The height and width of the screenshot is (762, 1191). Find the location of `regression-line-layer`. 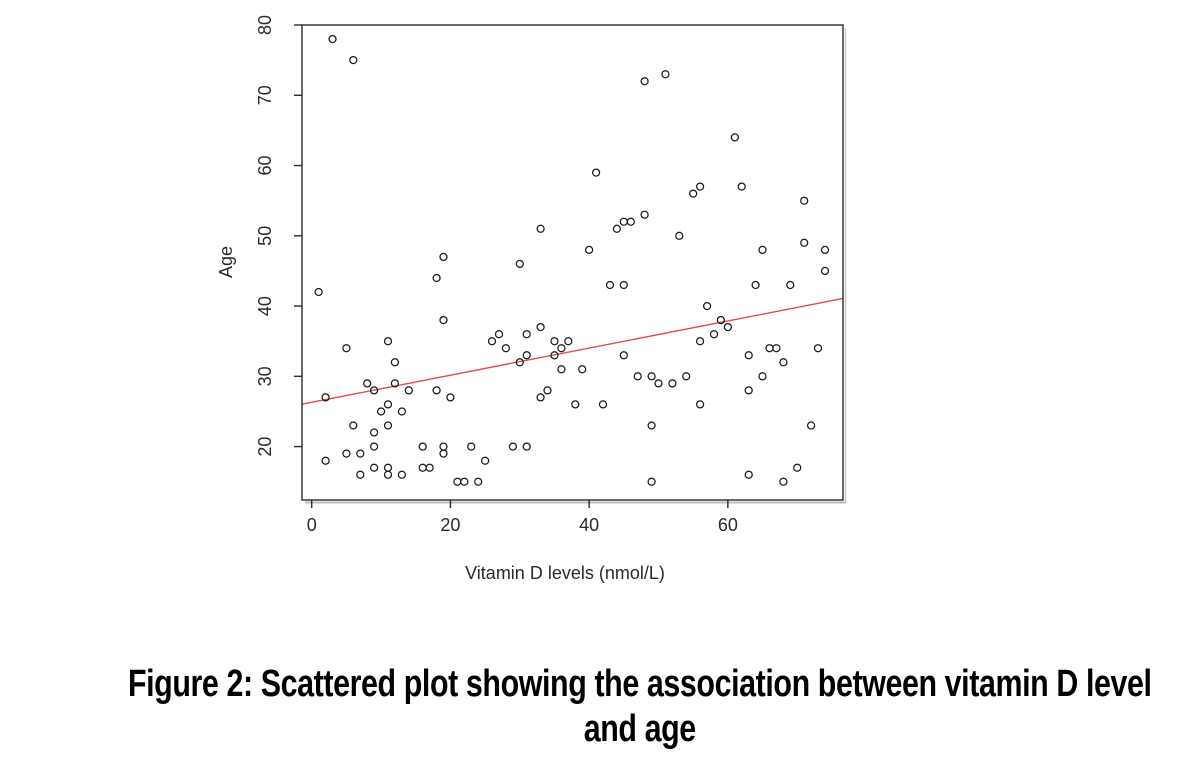

regression-line-layer is located at coordinates (572, 351).